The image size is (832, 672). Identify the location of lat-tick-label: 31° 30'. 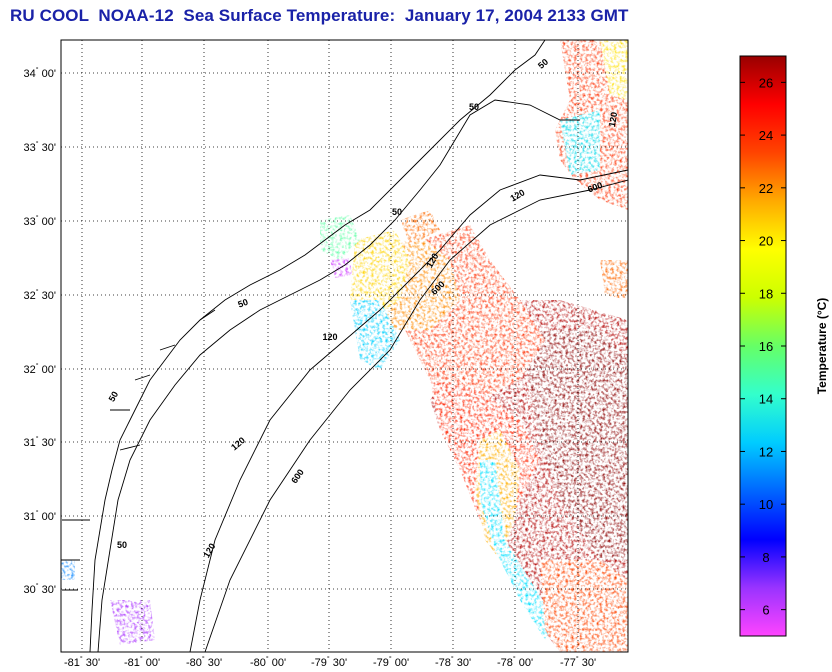
(40, 442).